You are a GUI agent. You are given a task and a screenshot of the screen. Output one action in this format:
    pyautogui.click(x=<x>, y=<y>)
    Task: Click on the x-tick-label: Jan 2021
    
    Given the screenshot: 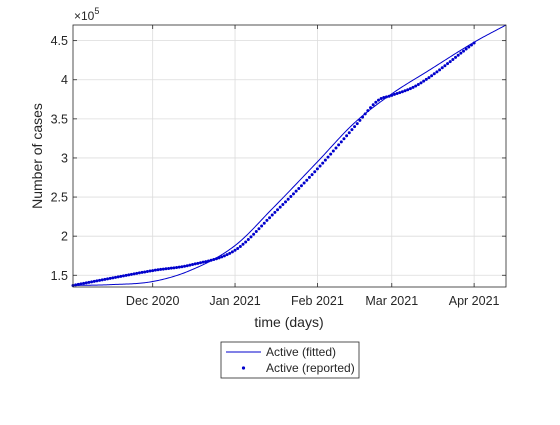 What is the action you would take?
    pyautogui.click(x=234, y=301)
    